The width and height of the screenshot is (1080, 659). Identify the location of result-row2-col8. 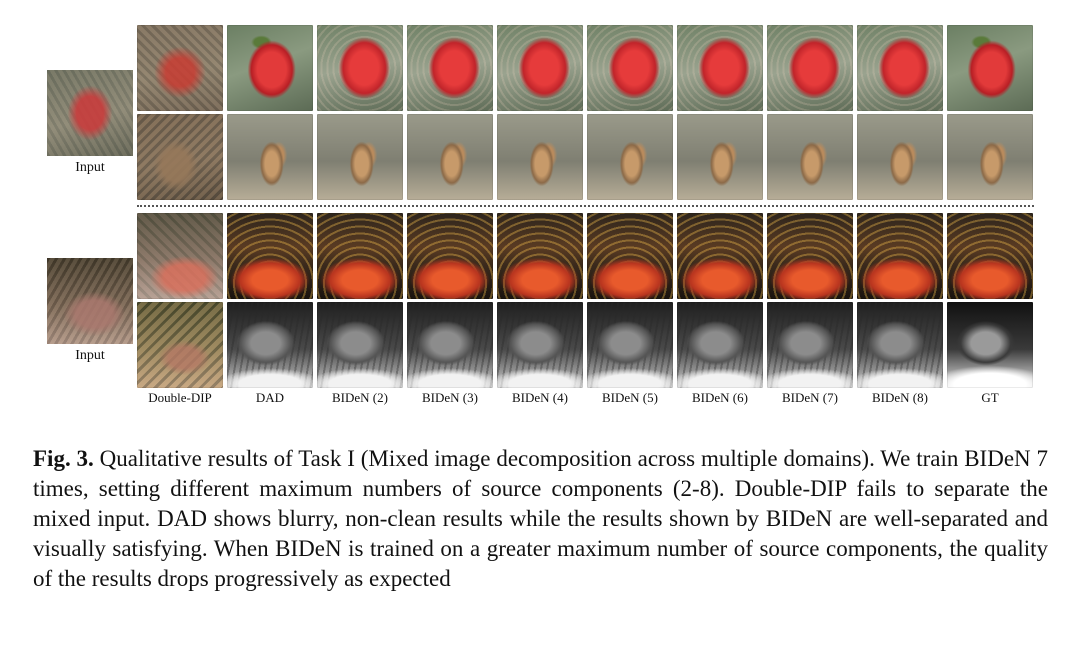
(810, 157).